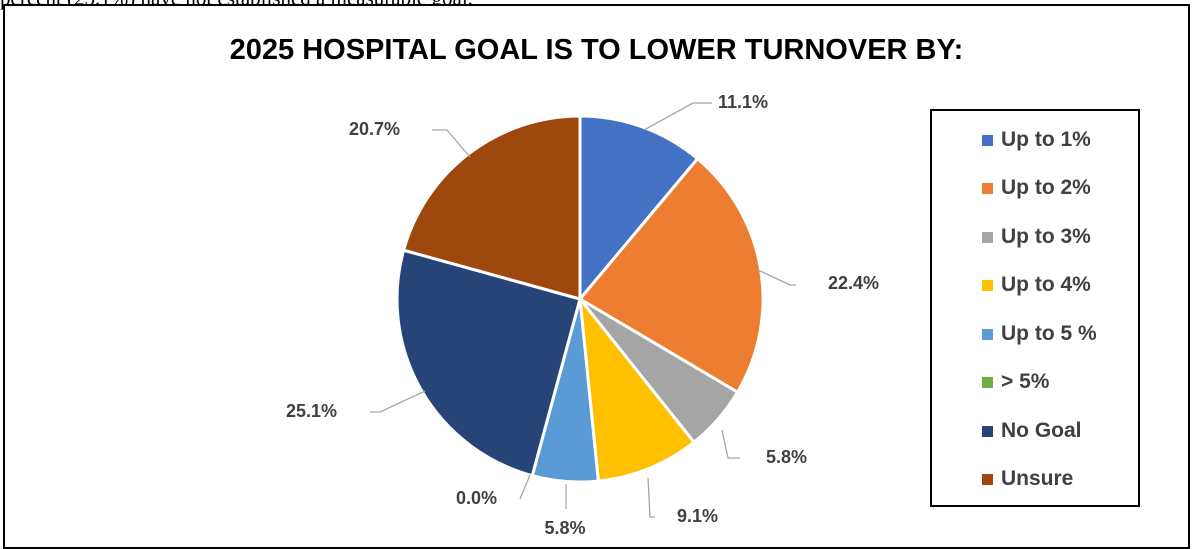 This screenshot has height=549, width=1196. Describe the element at coordinates (853, 283) in the screenshot. I see `data-label-up-to-2: 22.4%` at that location.